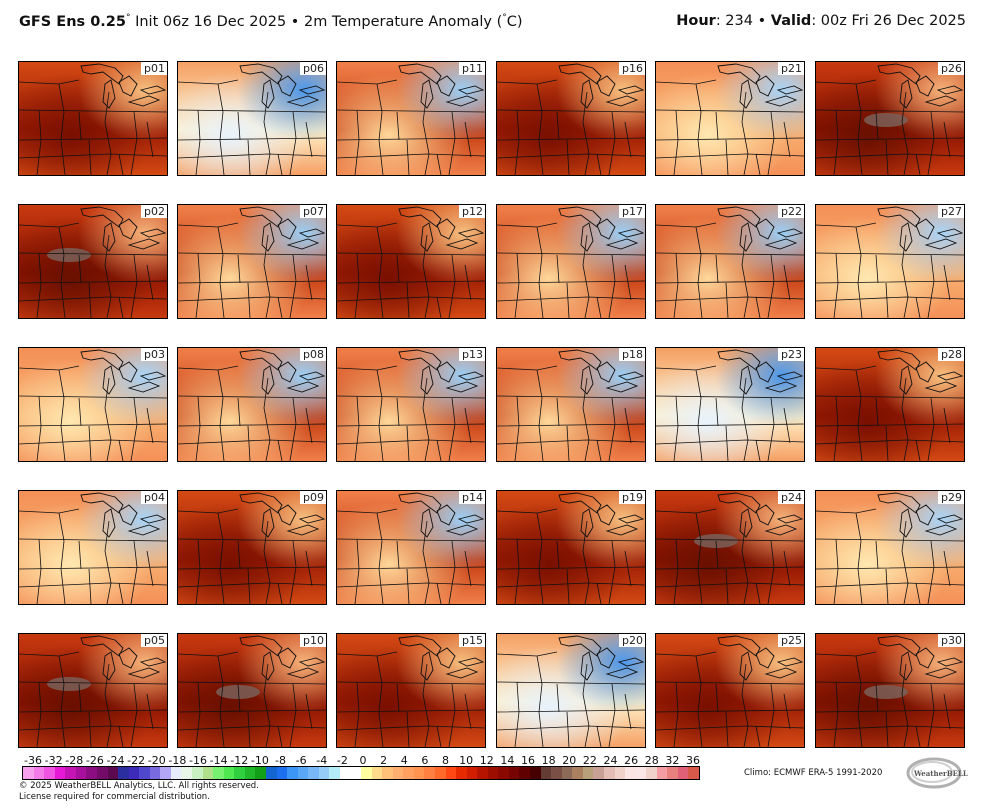 This screenshot has width=984, height=808. What do you see at coordinates (404, 760) in the screenshot?
I see `colorbar-tick-label: 4` at bounding box center [404, 760].